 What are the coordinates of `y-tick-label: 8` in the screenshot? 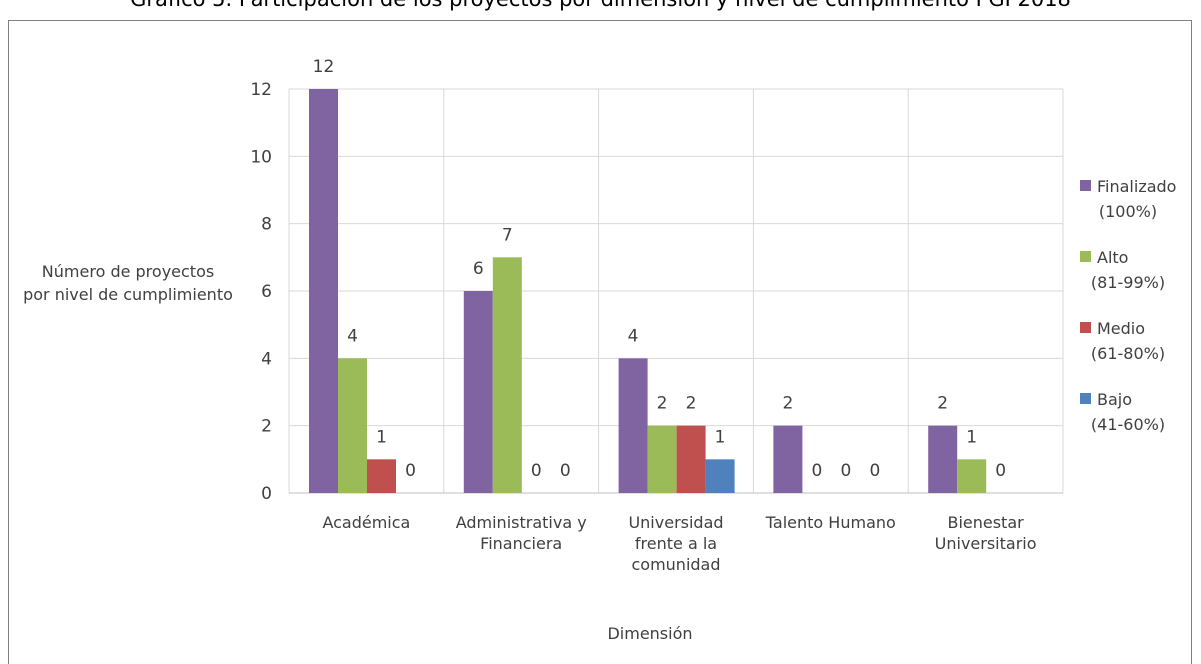 It's located at (266, 225).